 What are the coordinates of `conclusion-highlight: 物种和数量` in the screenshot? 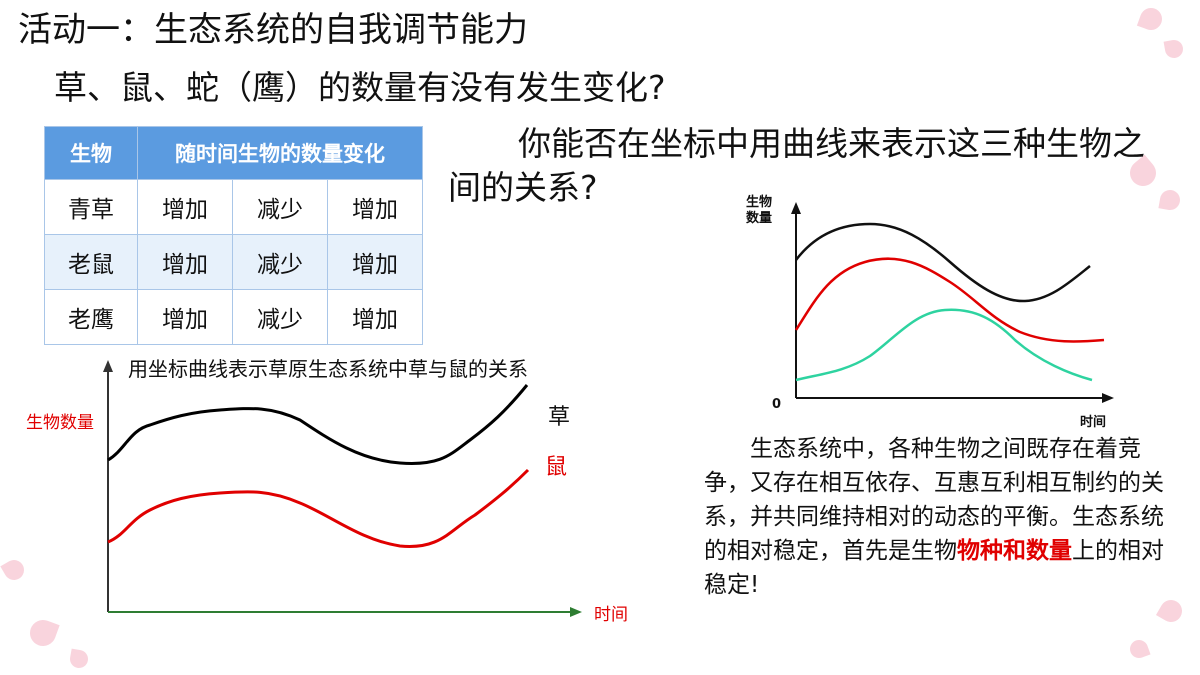 It's located at (1014, 551).